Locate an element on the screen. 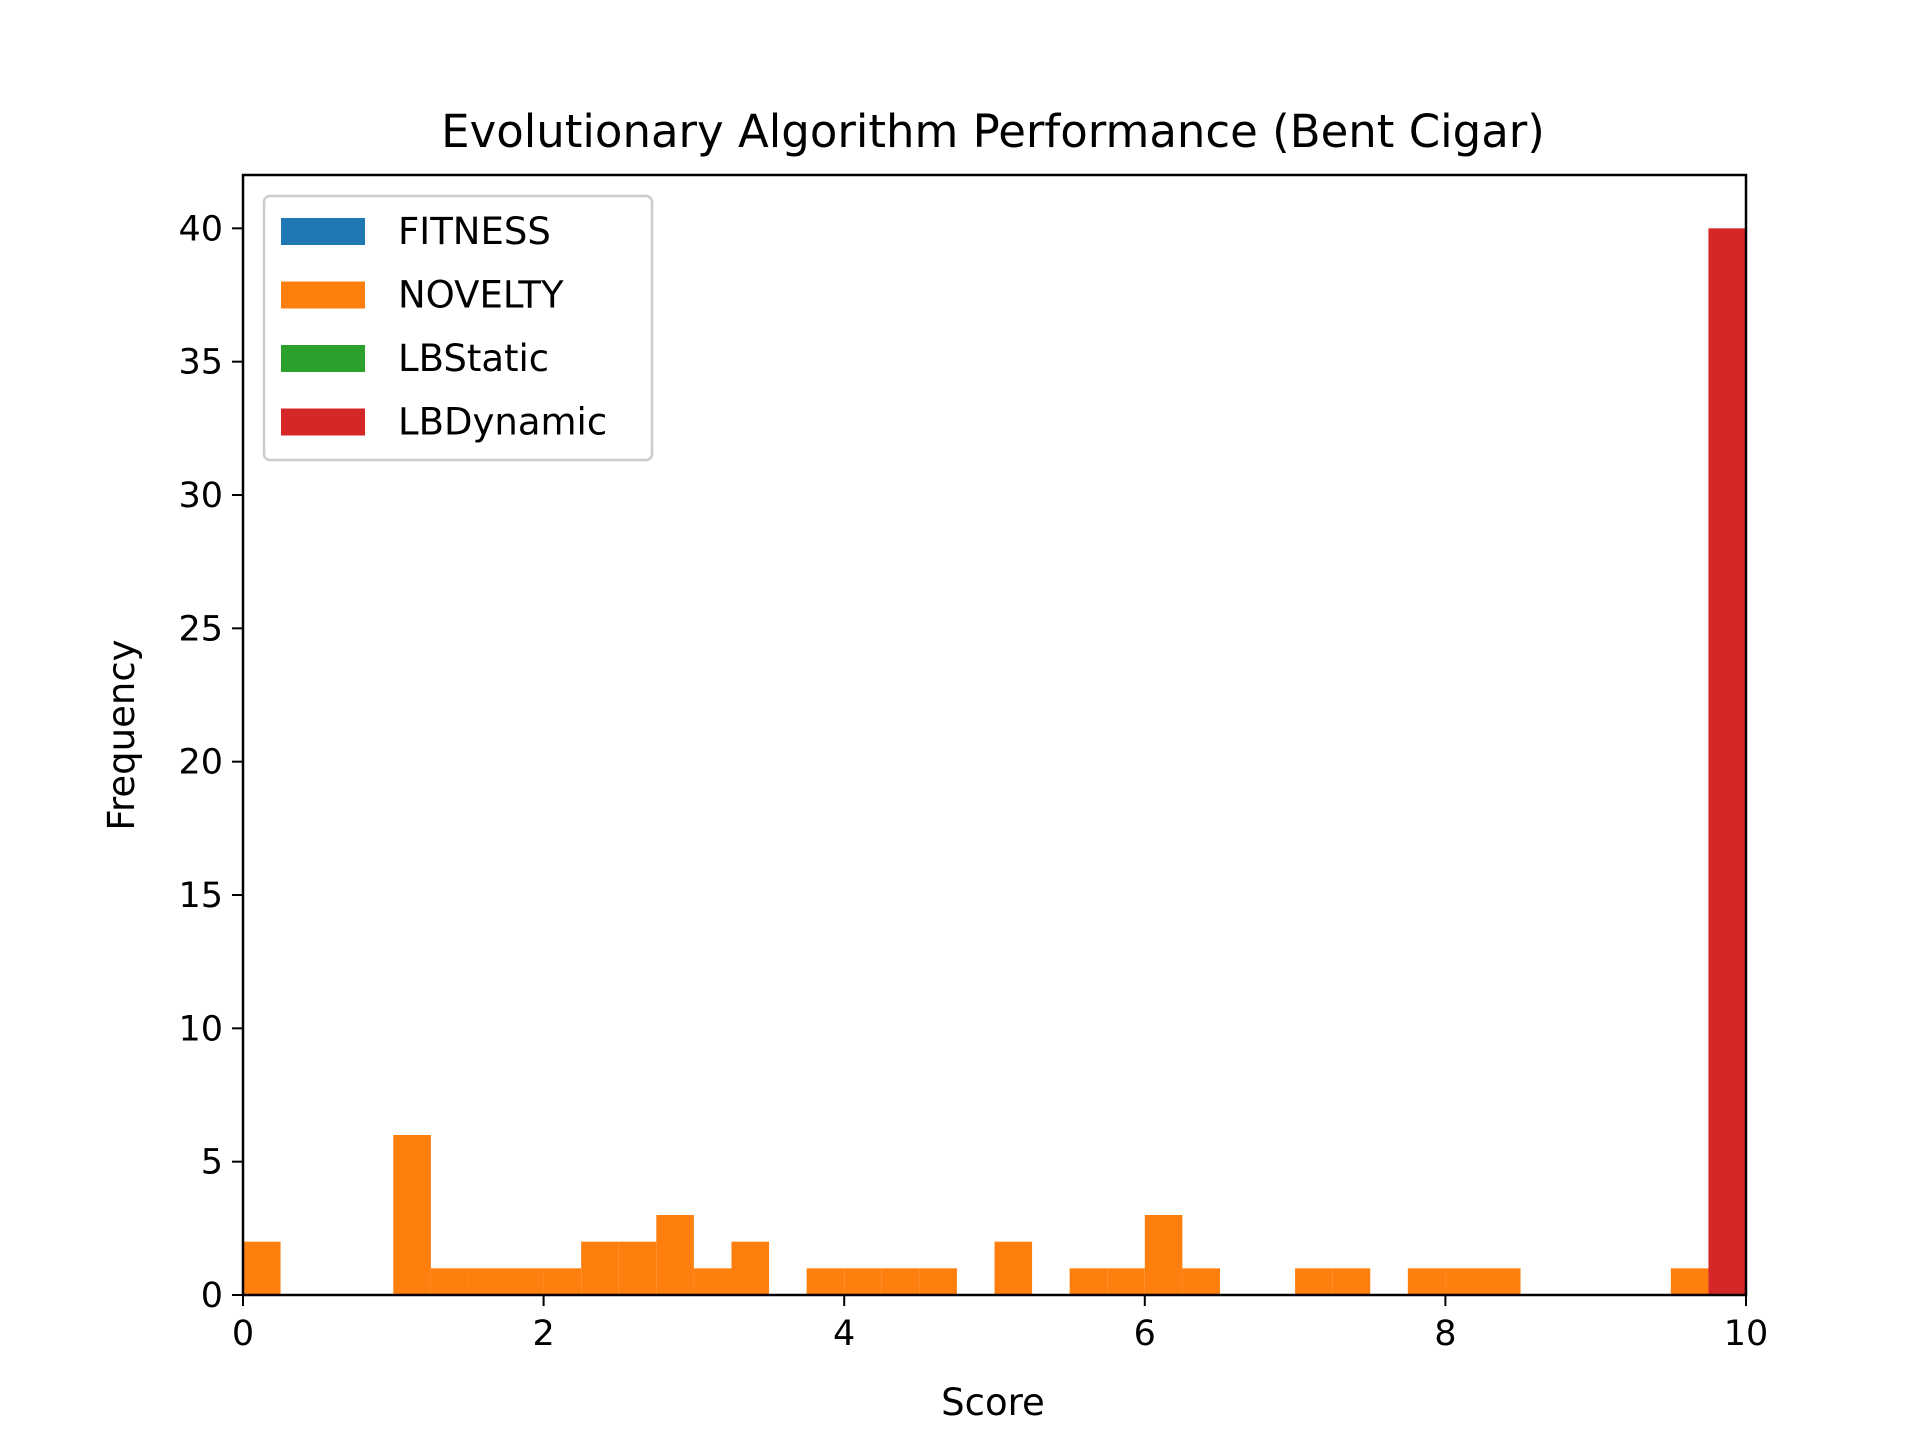  legend: FITNESS NOVELTY LBStatic LBDynamic is located at coordinates (458, 328).